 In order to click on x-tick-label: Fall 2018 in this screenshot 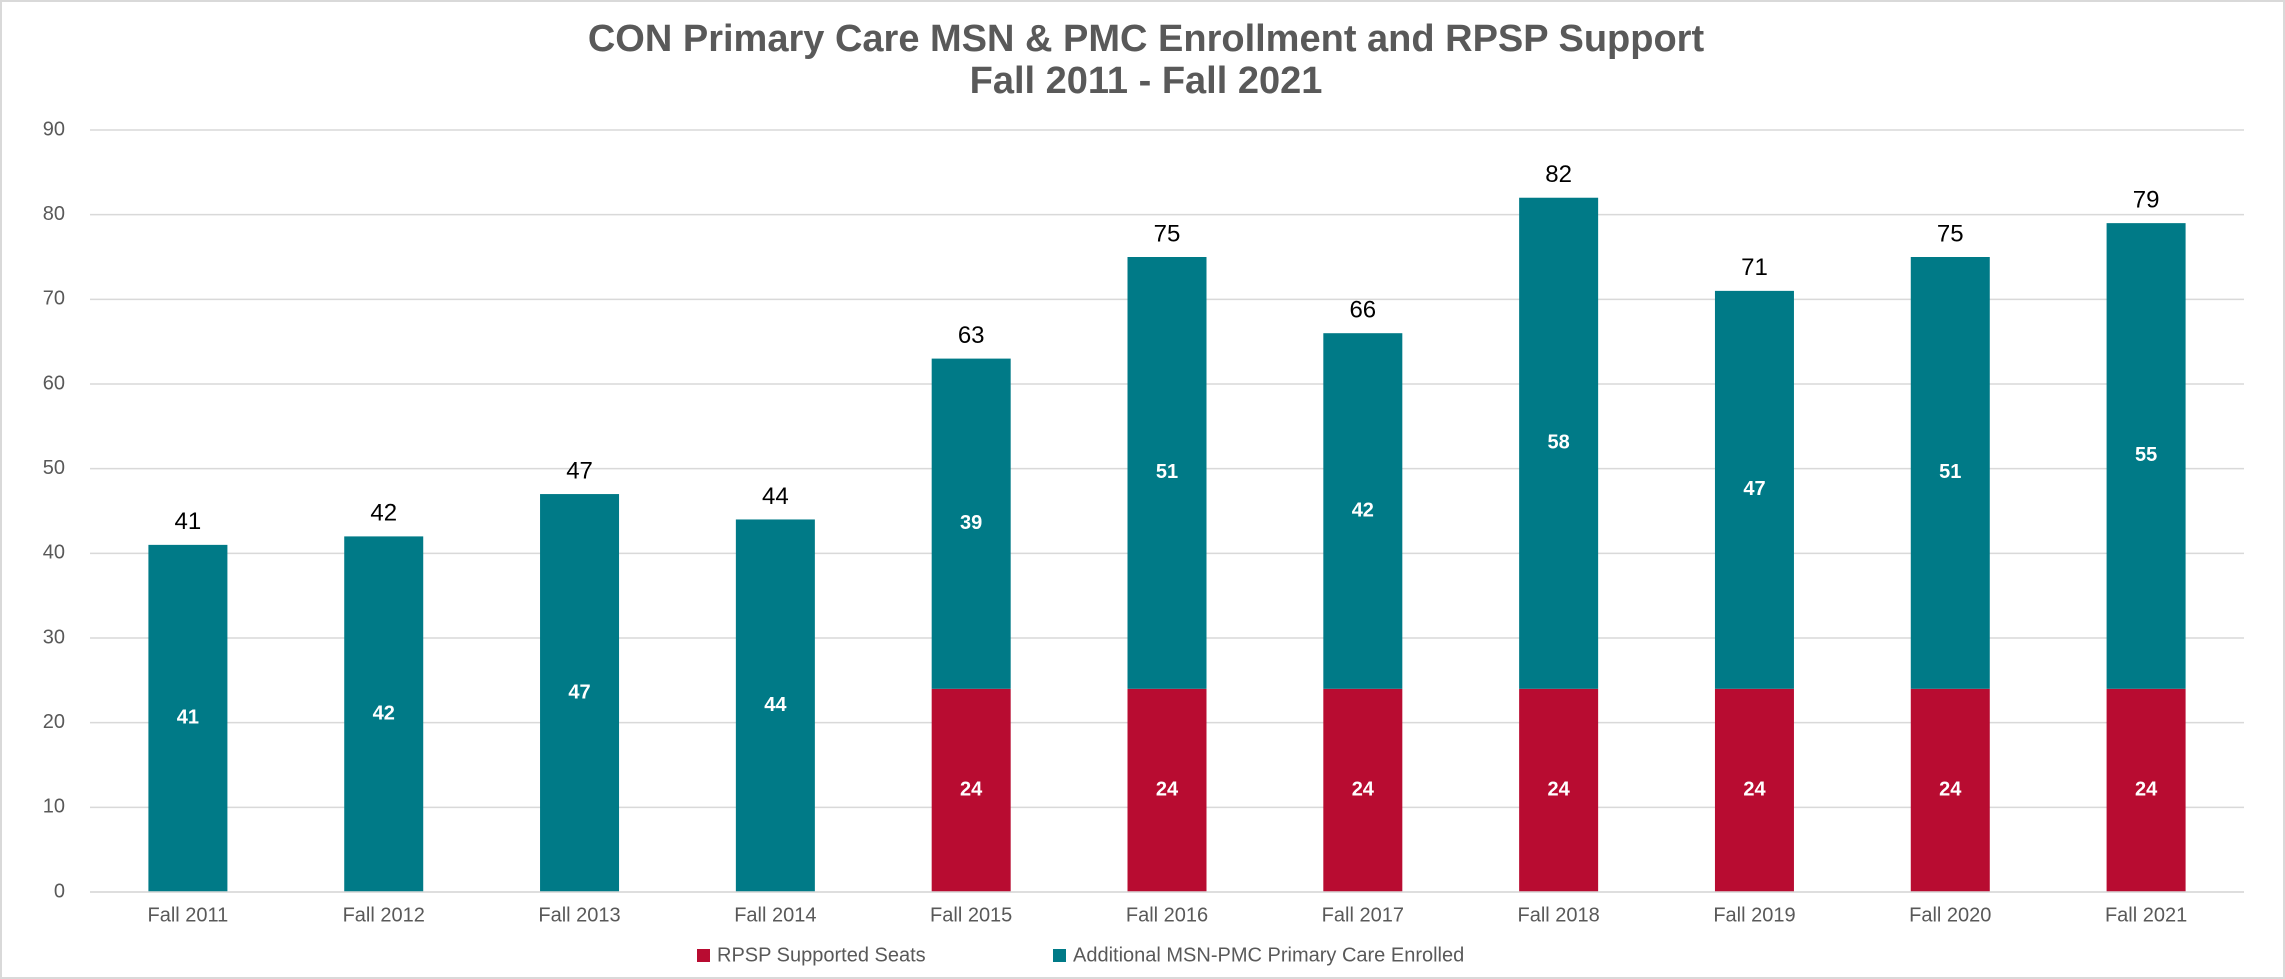, I will do `click(1558, 915)`.